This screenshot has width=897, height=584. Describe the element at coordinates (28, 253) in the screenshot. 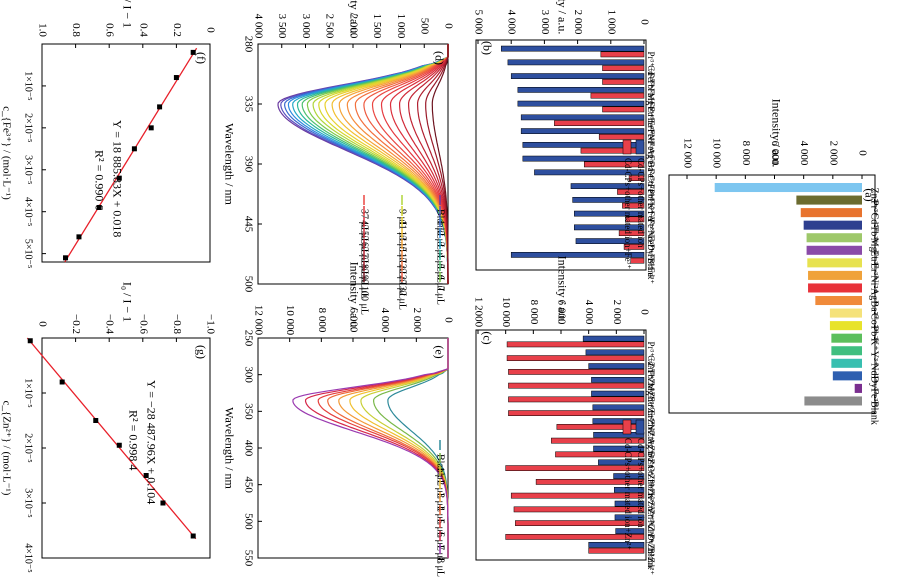

I see `tick-label-panel-f: 5×10⁻⁵` at that location.